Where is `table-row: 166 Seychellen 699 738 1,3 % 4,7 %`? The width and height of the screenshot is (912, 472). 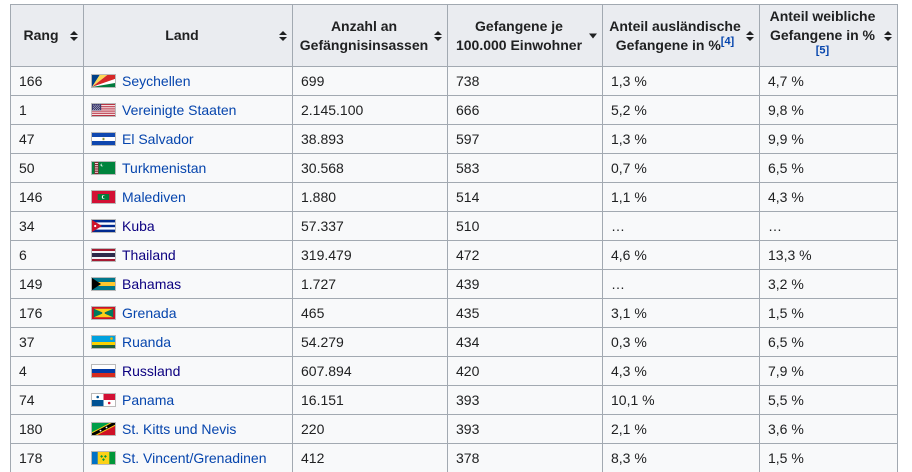 table-row: 166 Seychellen 699 738 1,3 % 4,7 % is located at coordinates (454, 81).